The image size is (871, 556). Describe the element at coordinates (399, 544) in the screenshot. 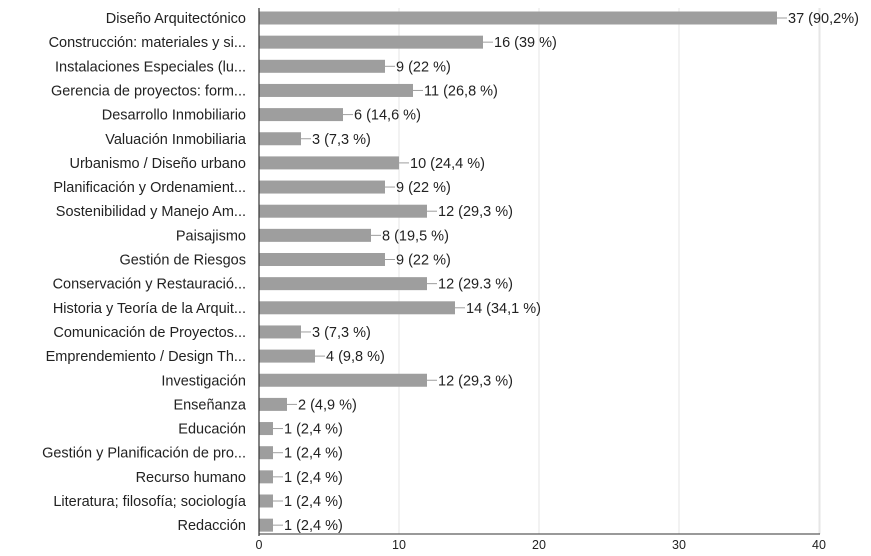

I see `x-tick-label: 10` at that location.